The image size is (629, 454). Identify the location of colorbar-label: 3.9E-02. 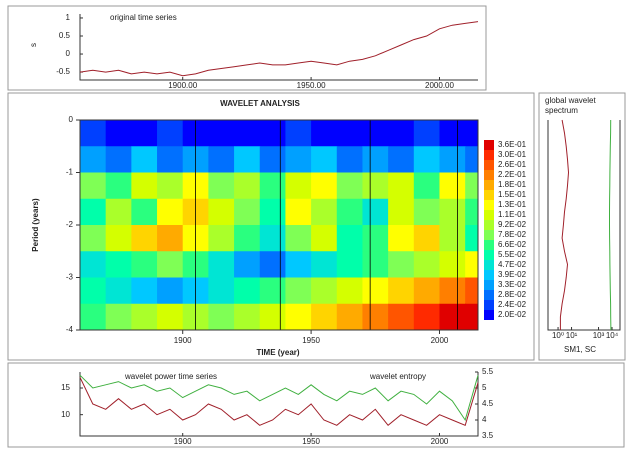
(512, 274).